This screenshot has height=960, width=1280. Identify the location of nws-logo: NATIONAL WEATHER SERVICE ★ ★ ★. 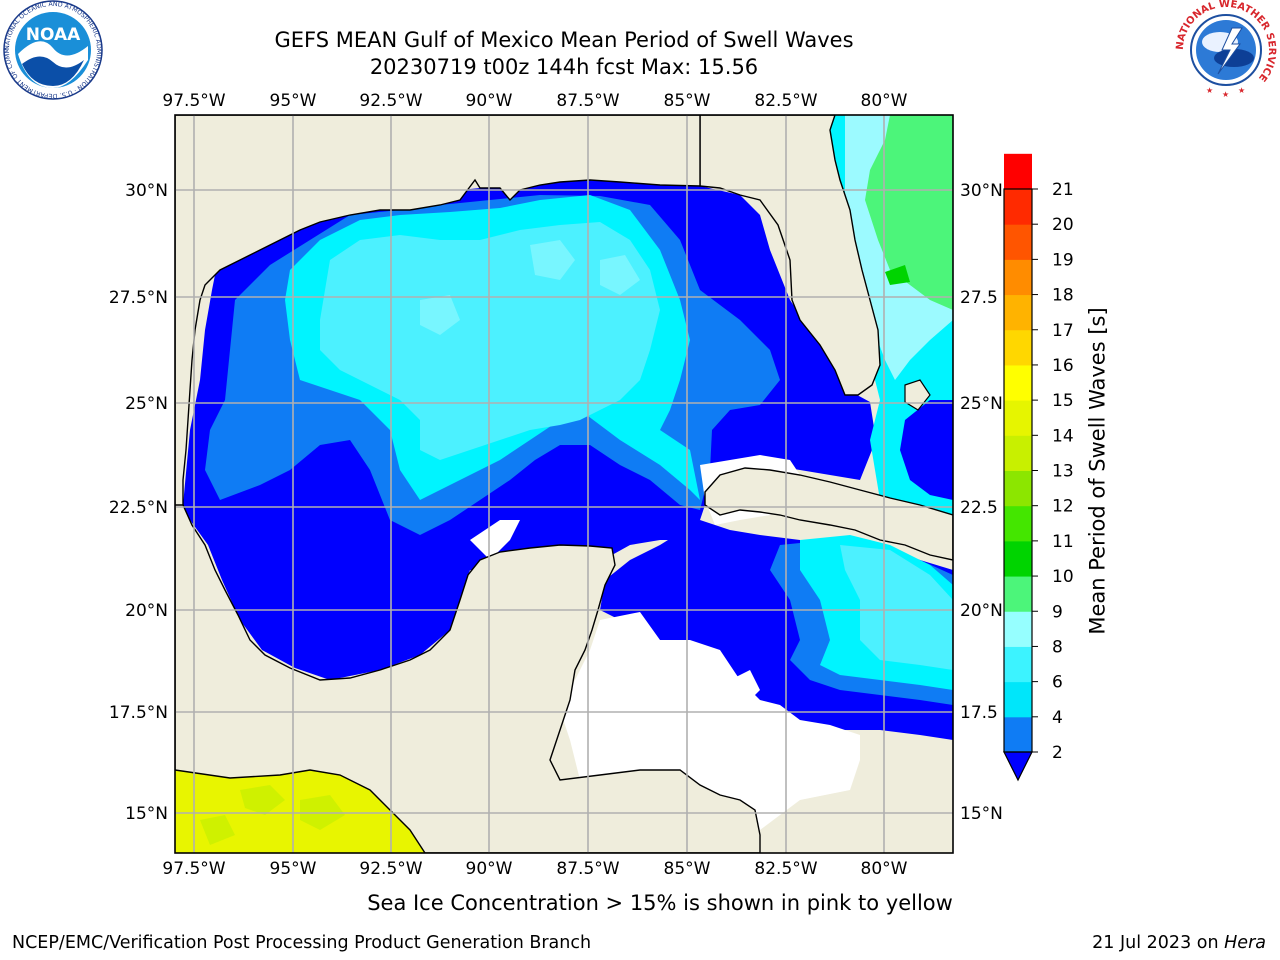
(1226, 50).